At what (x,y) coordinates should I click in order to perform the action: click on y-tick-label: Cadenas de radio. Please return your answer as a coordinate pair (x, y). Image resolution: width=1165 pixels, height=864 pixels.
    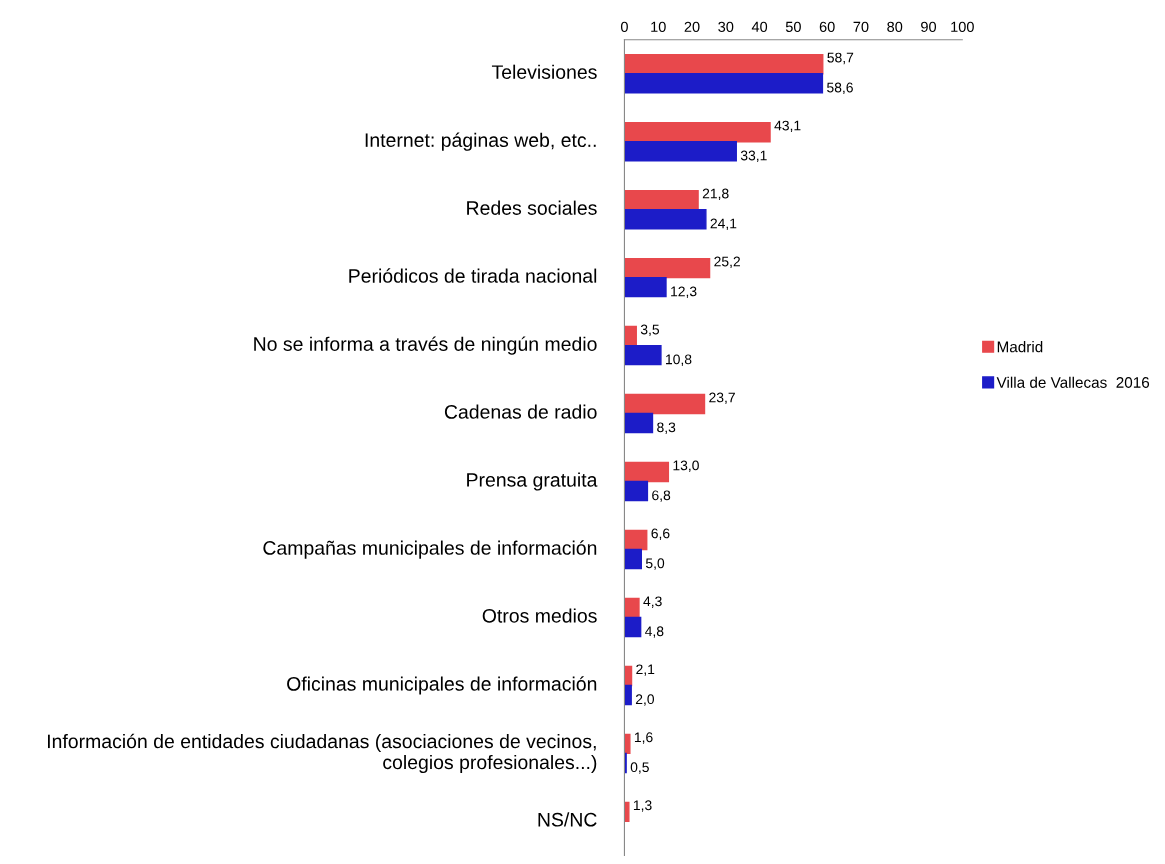
    Looking at the image, I should click on (520, 411).